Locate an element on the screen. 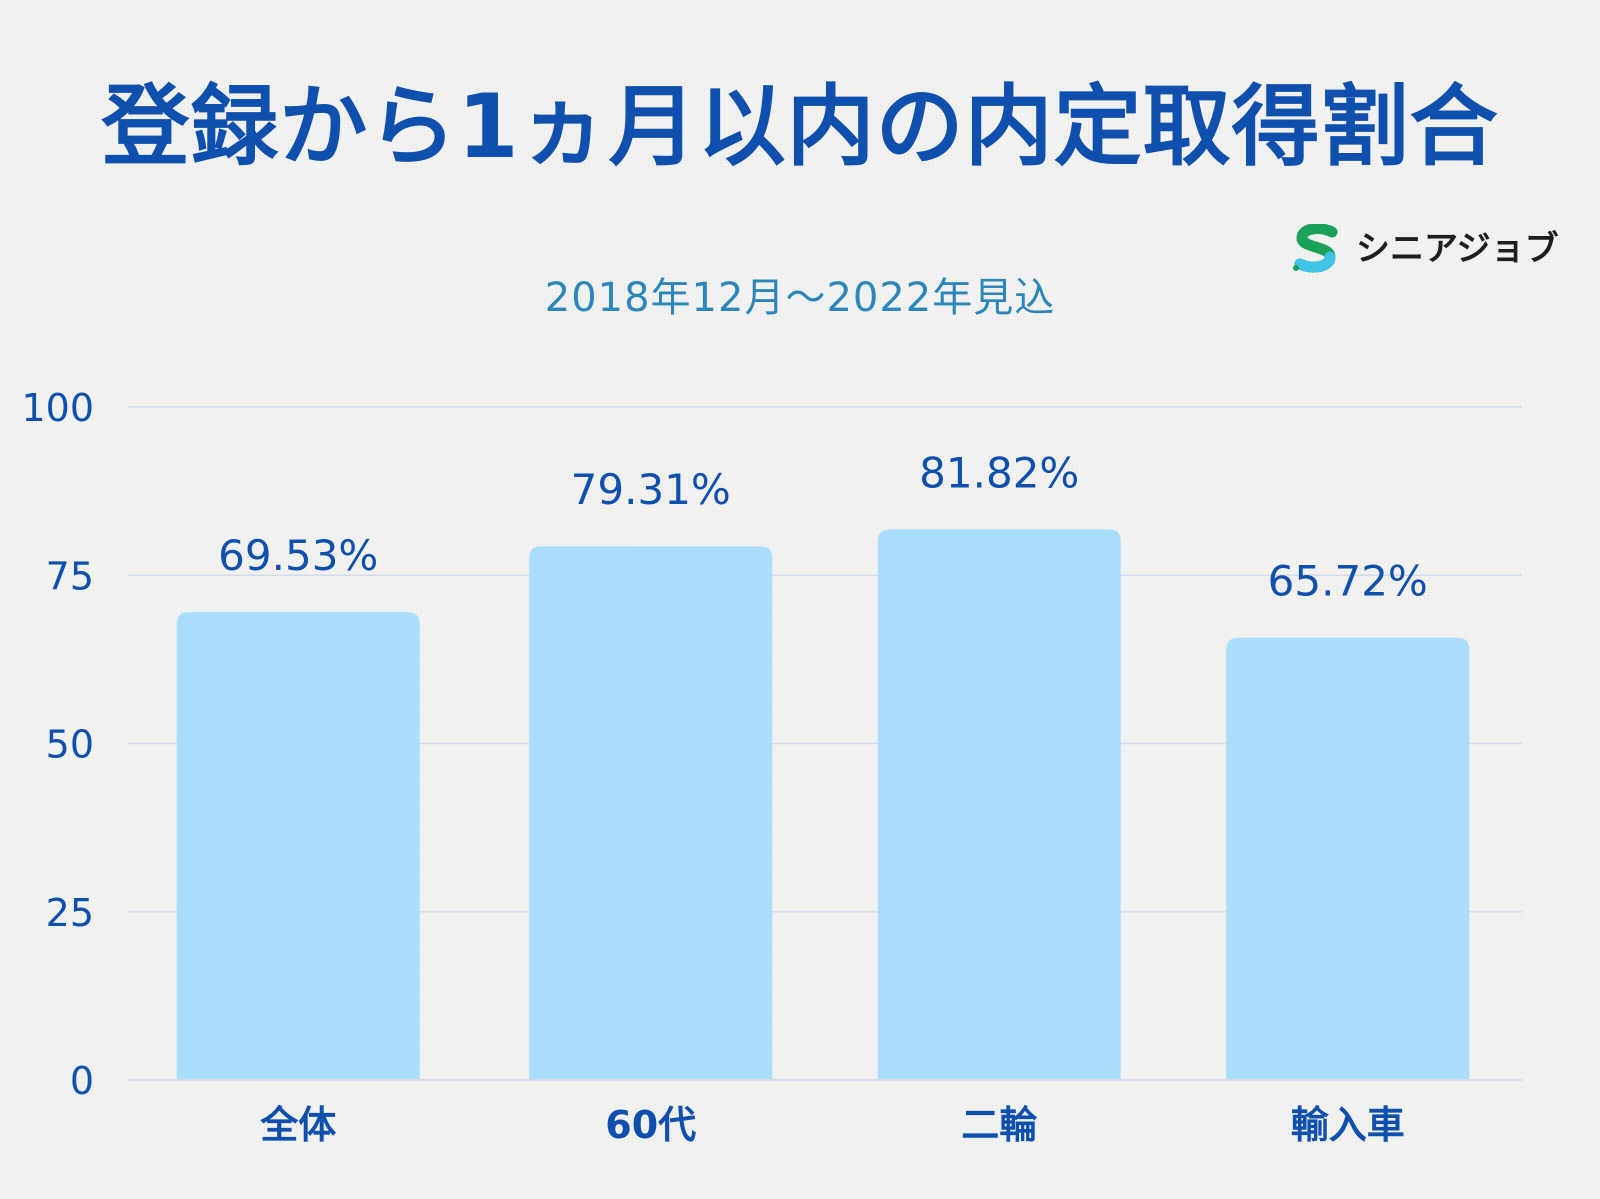 The height and width of the screenshot is (1199, 1600). chart-title: 登録から1ヵ月以内の内定取得割合 is located at coordinates (800, 126).